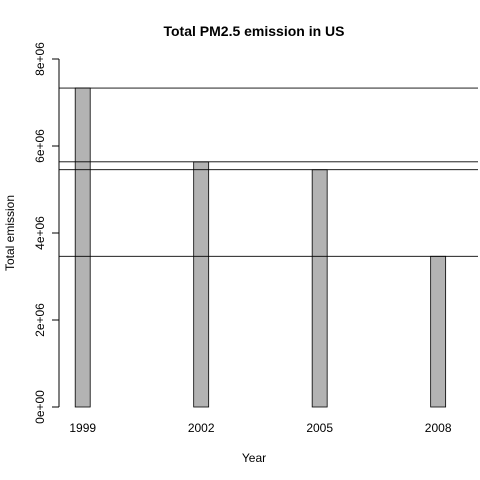  Describe the element at coordinates (319, 288) in the screenshot. I see `bar-2005` at that location.